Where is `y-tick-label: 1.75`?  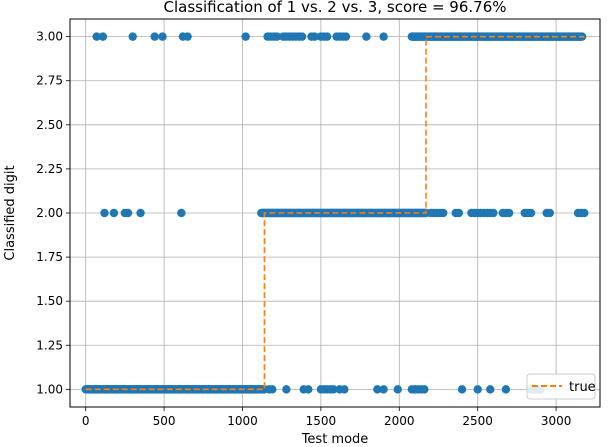 y-tick-label: 1.75 is located at coordinates (49, 257).